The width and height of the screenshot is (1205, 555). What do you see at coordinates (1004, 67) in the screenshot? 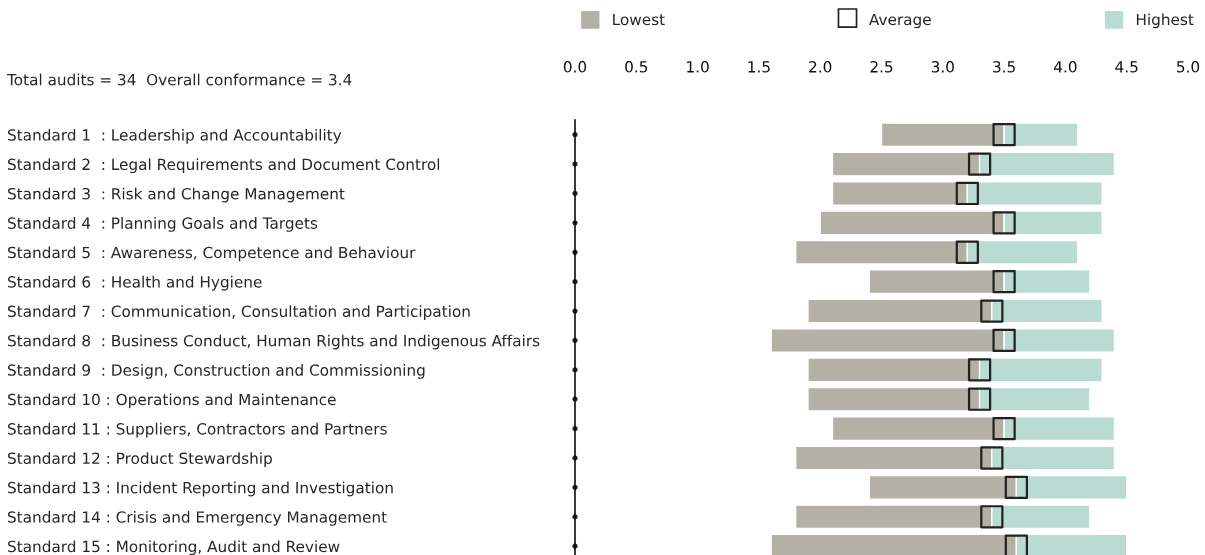
I see `x-tick-label: 3.5` at bounding box center [1004, 67].